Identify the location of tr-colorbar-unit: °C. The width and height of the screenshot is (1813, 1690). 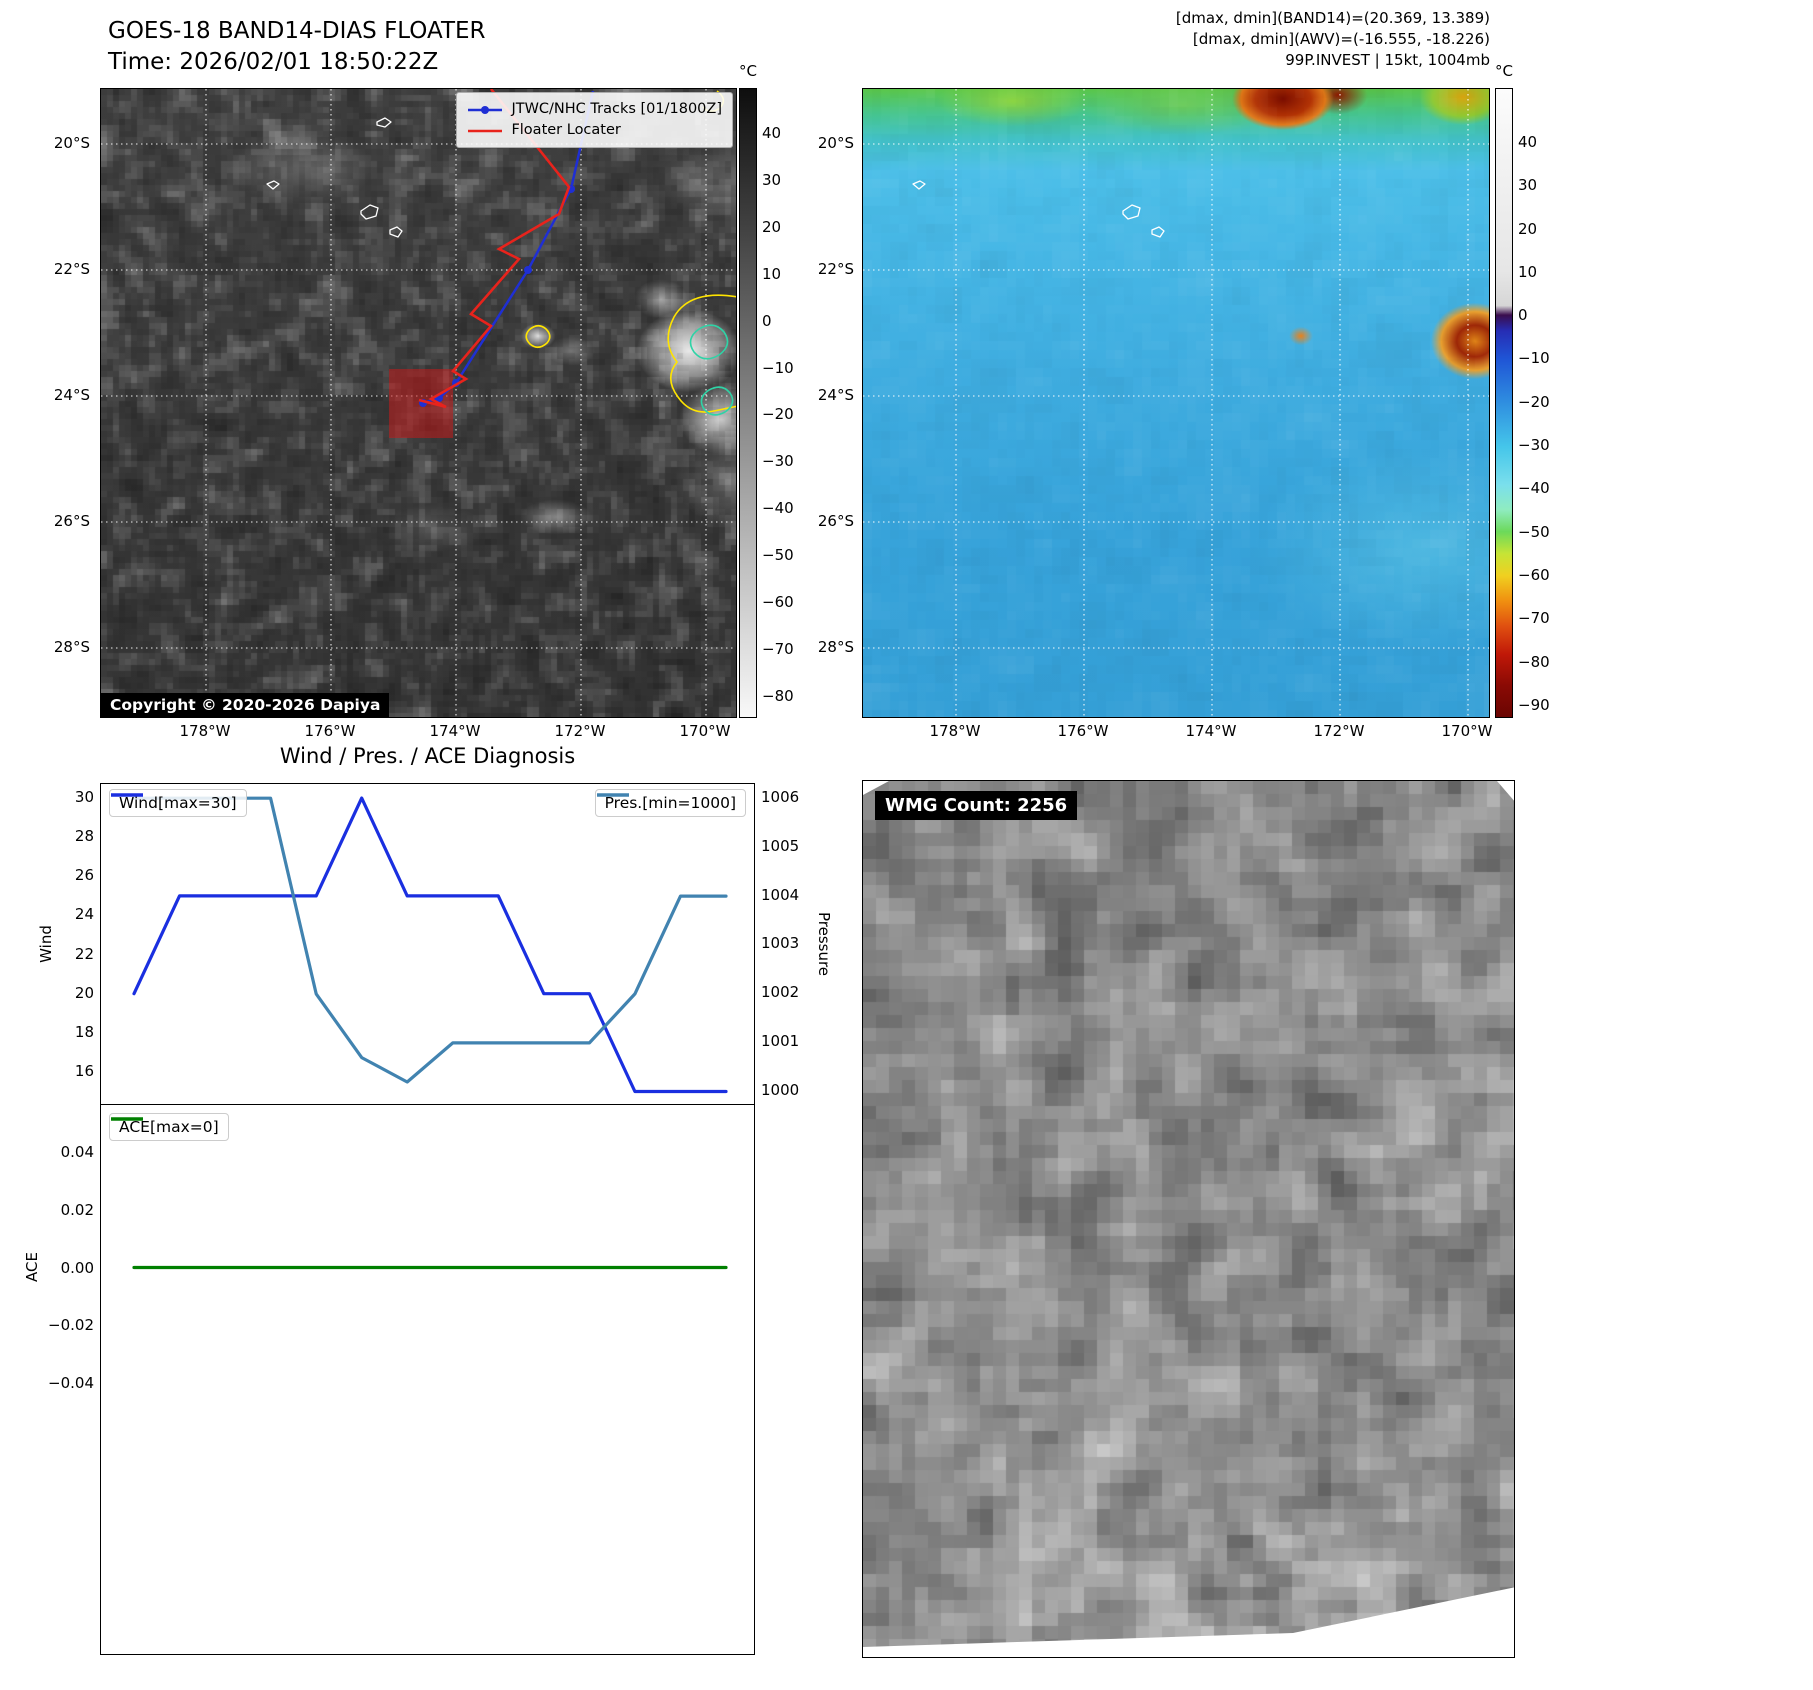
(1504, 71).